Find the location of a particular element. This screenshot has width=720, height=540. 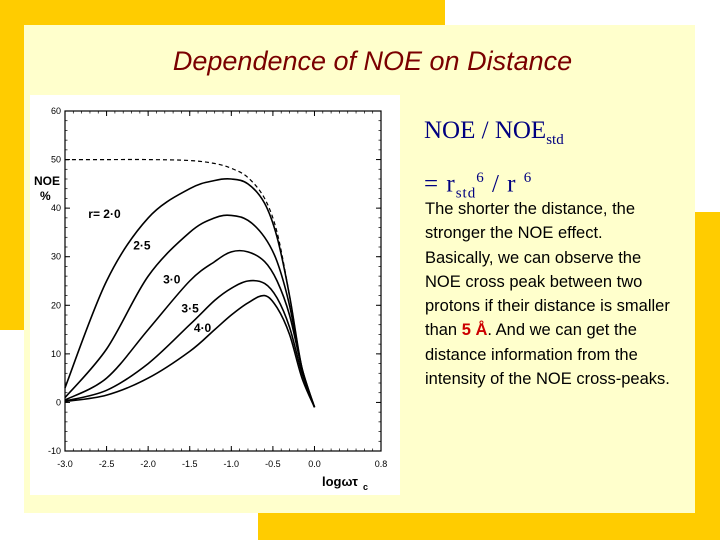

x-axis-label-sub: c is located at coordinates (365, 487).